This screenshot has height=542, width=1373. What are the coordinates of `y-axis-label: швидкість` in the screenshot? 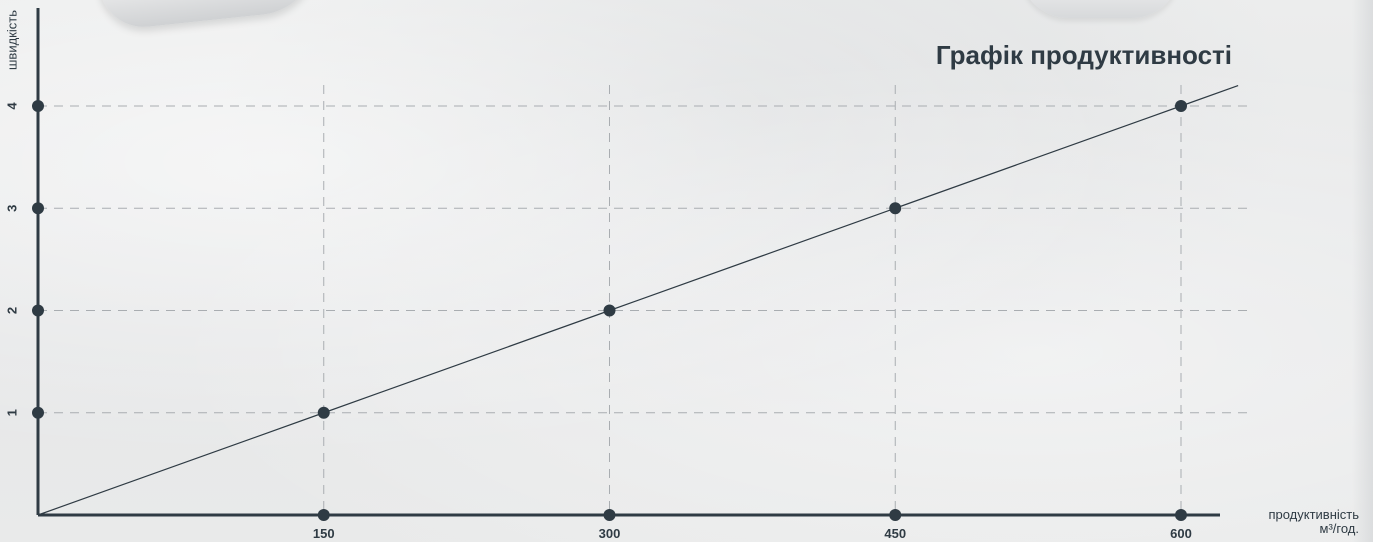 It's located at (11, 40).